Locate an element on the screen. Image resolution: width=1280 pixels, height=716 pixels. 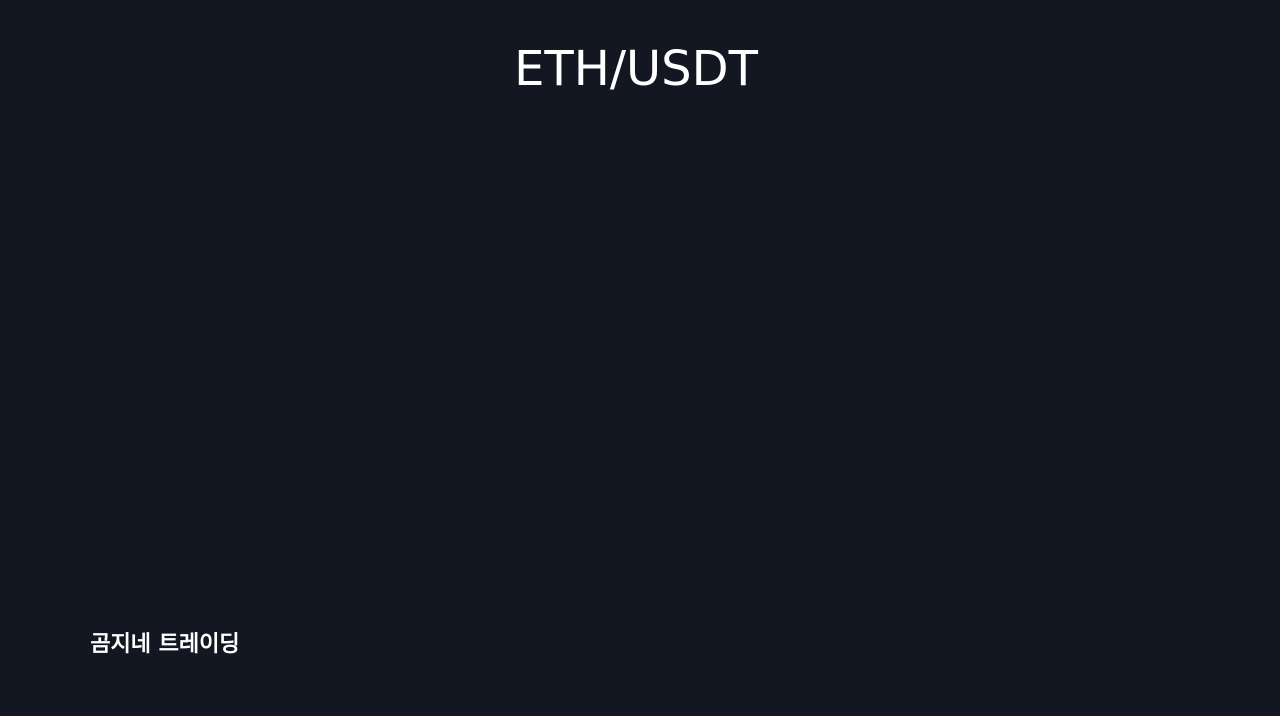
watermark: 곰지네 트레이딩 is located at coordinates (164, 644).